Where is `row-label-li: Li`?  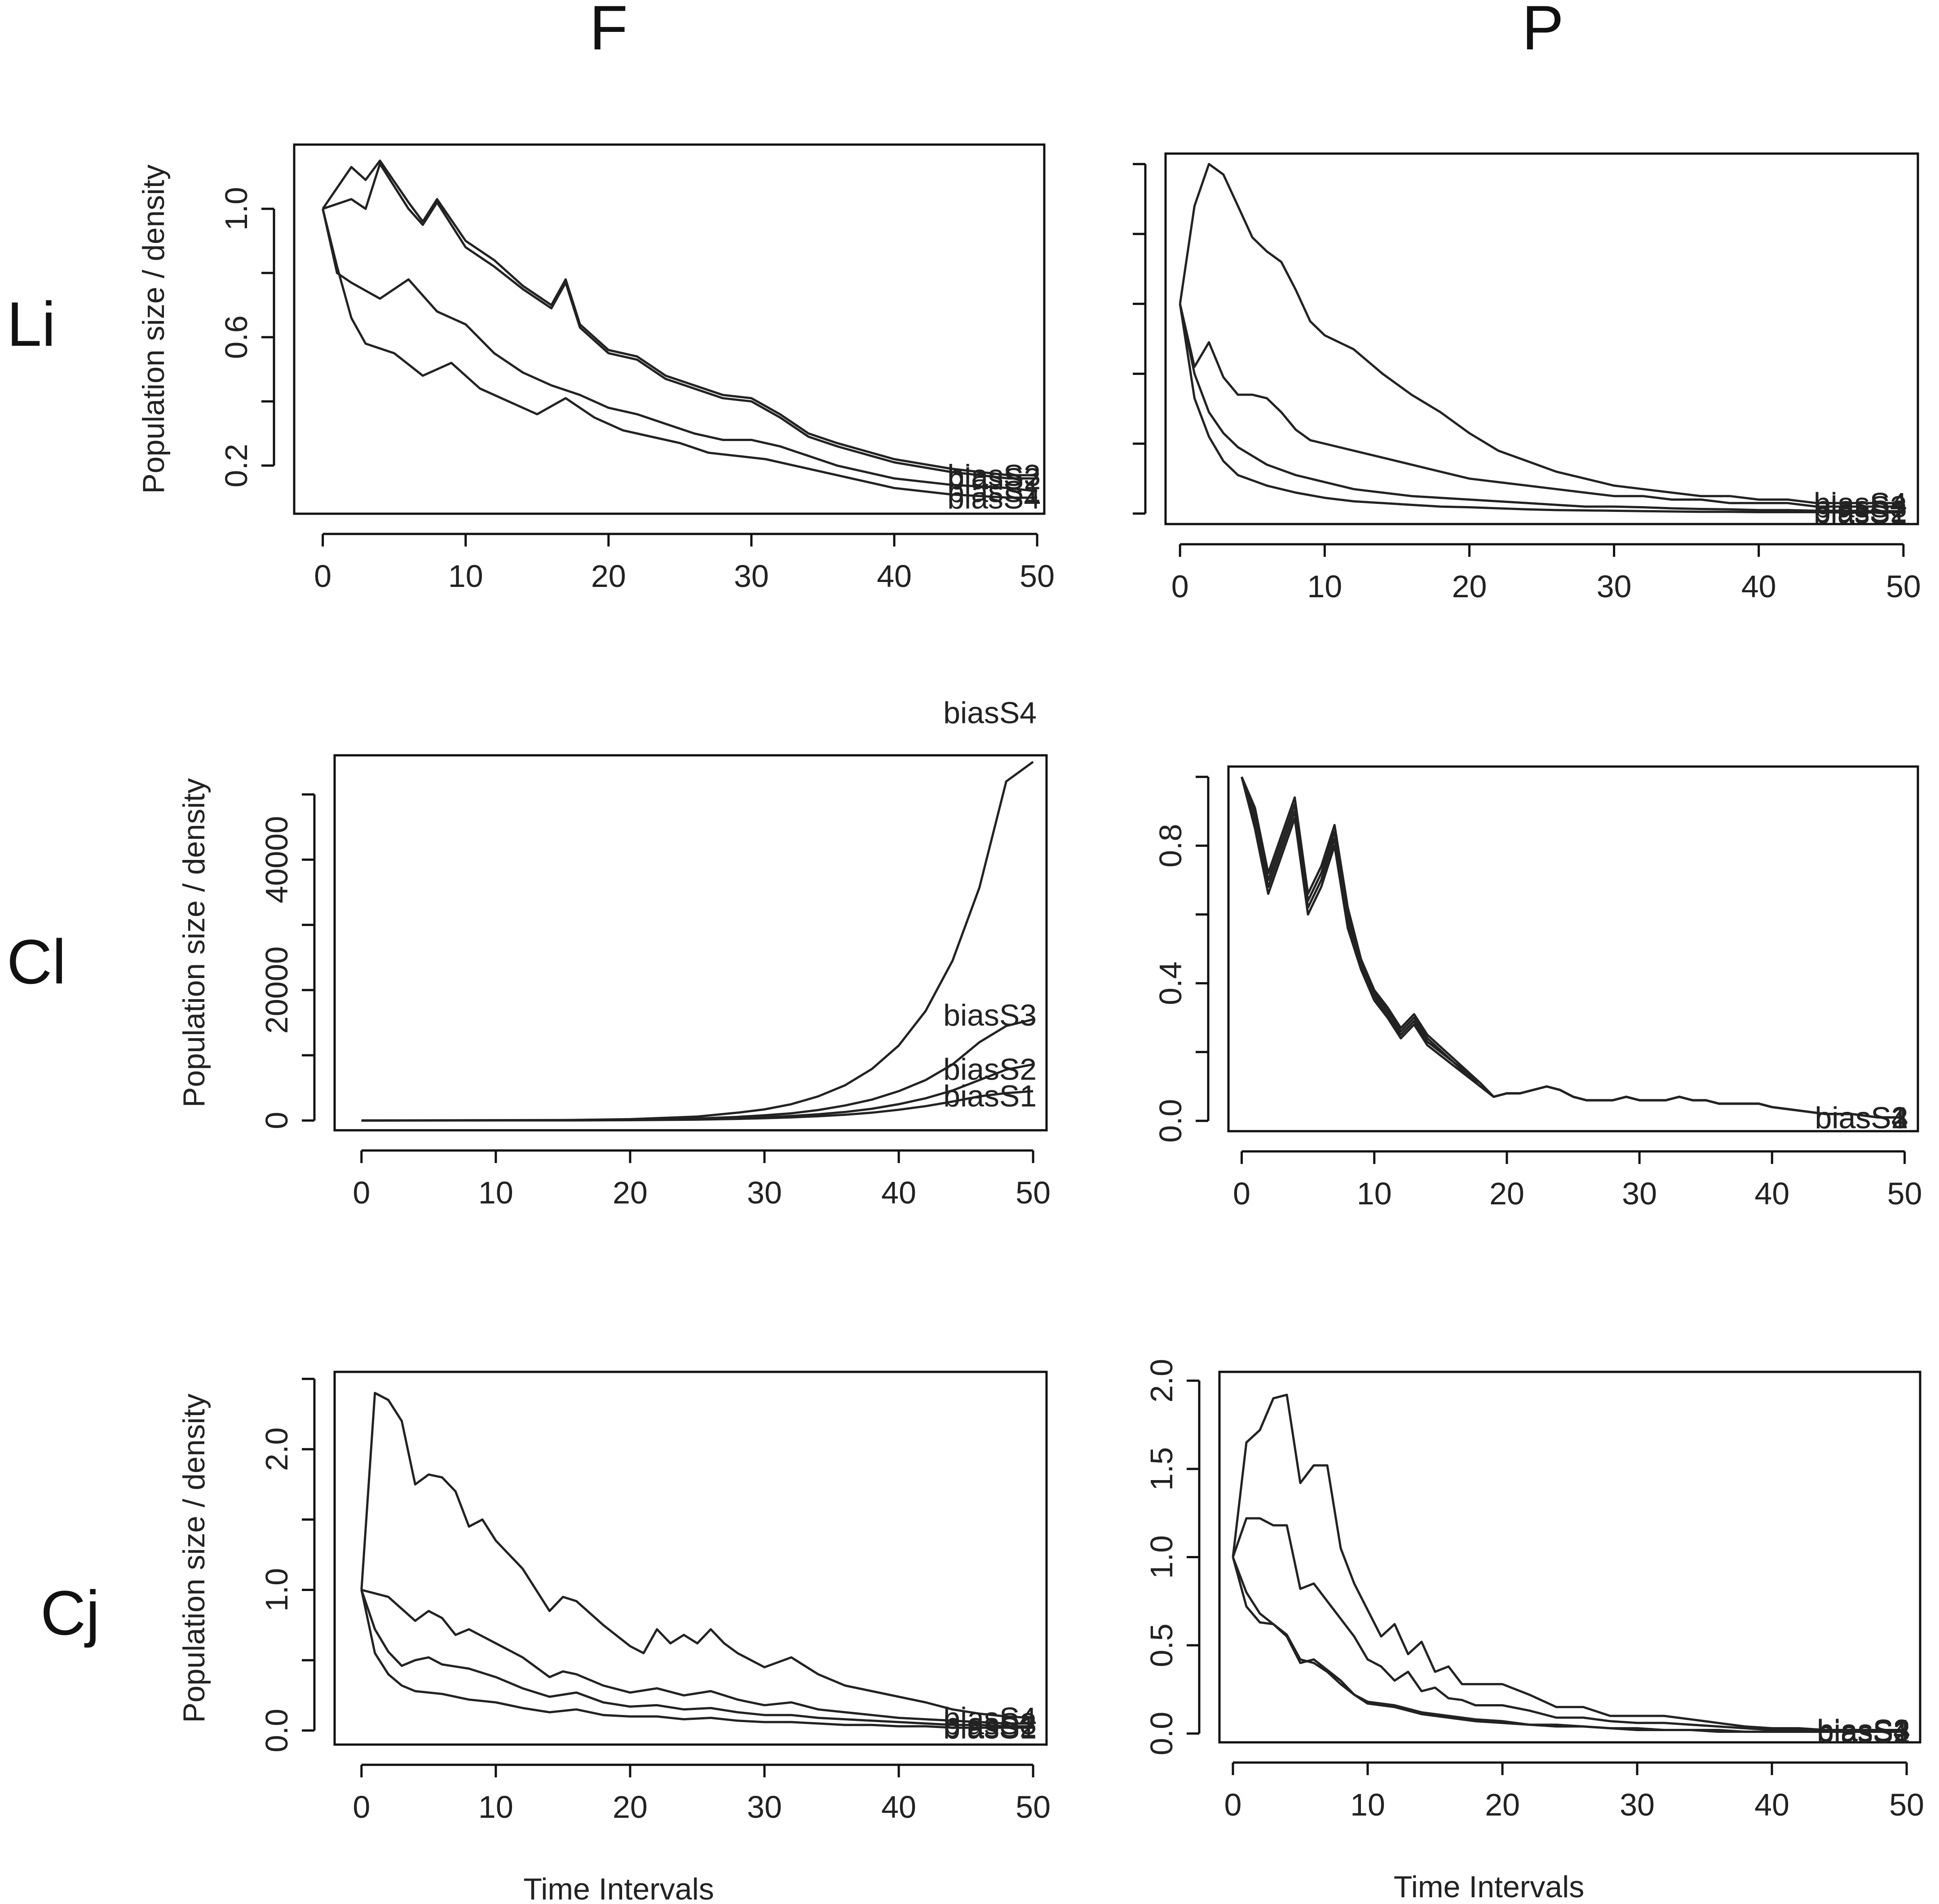
row-label-li: Li is located at coordinates (31, 324).